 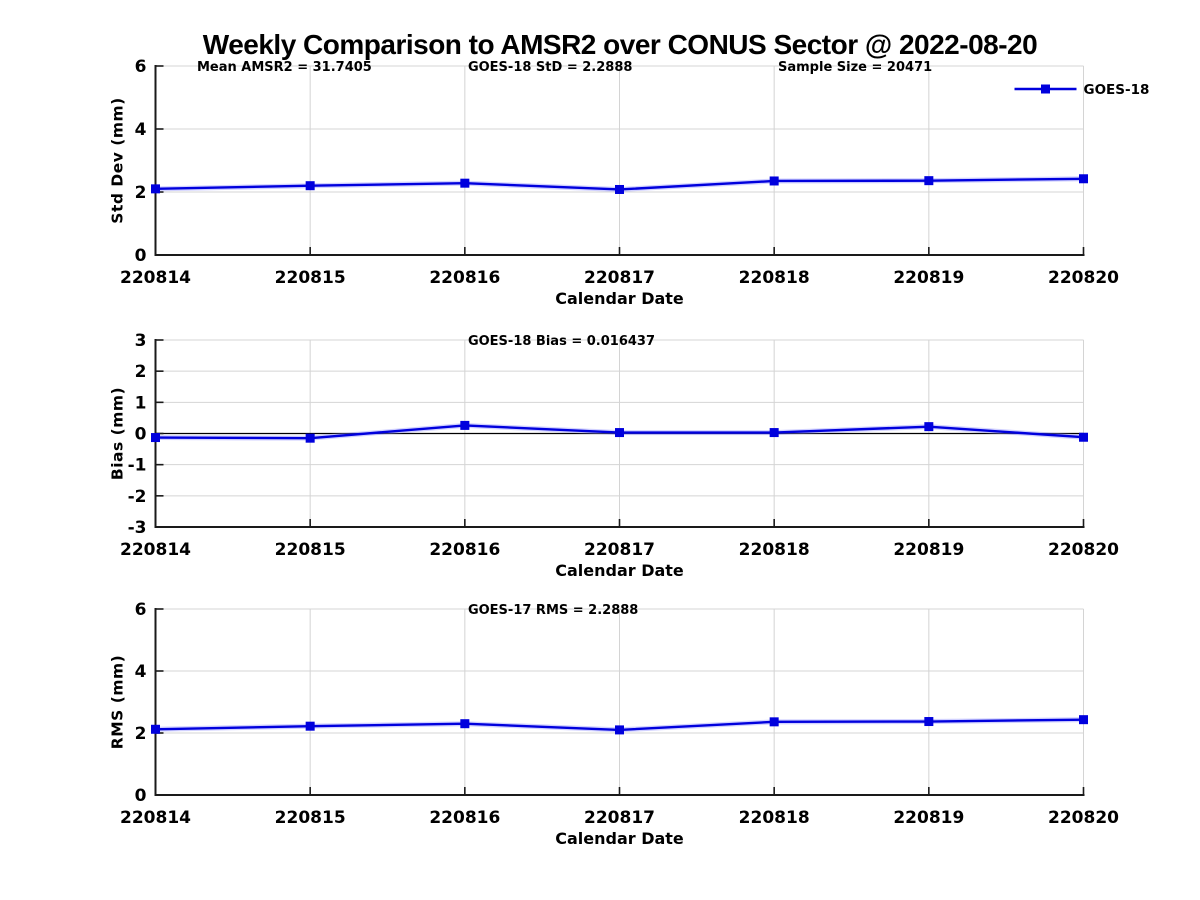 I want to click on y-axis-title: Bias (mm), so click(x=118, y=433).